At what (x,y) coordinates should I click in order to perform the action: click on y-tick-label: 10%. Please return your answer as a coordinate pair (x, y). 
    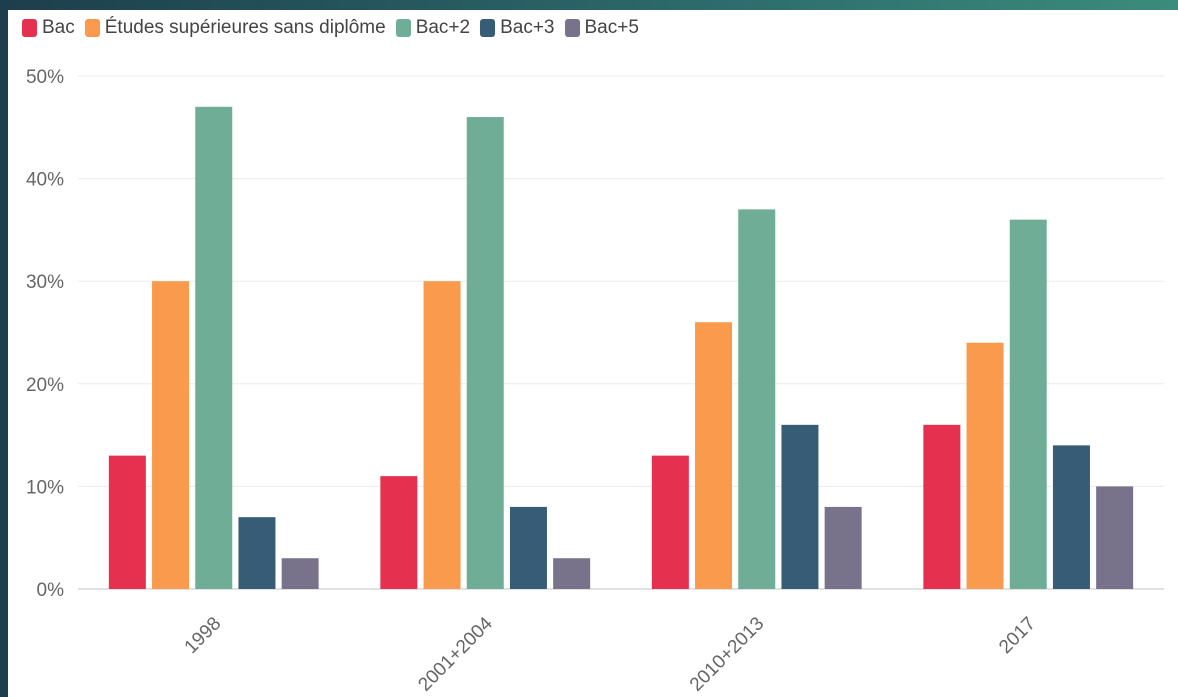
    Looking at the image, I should click on (45, 487).